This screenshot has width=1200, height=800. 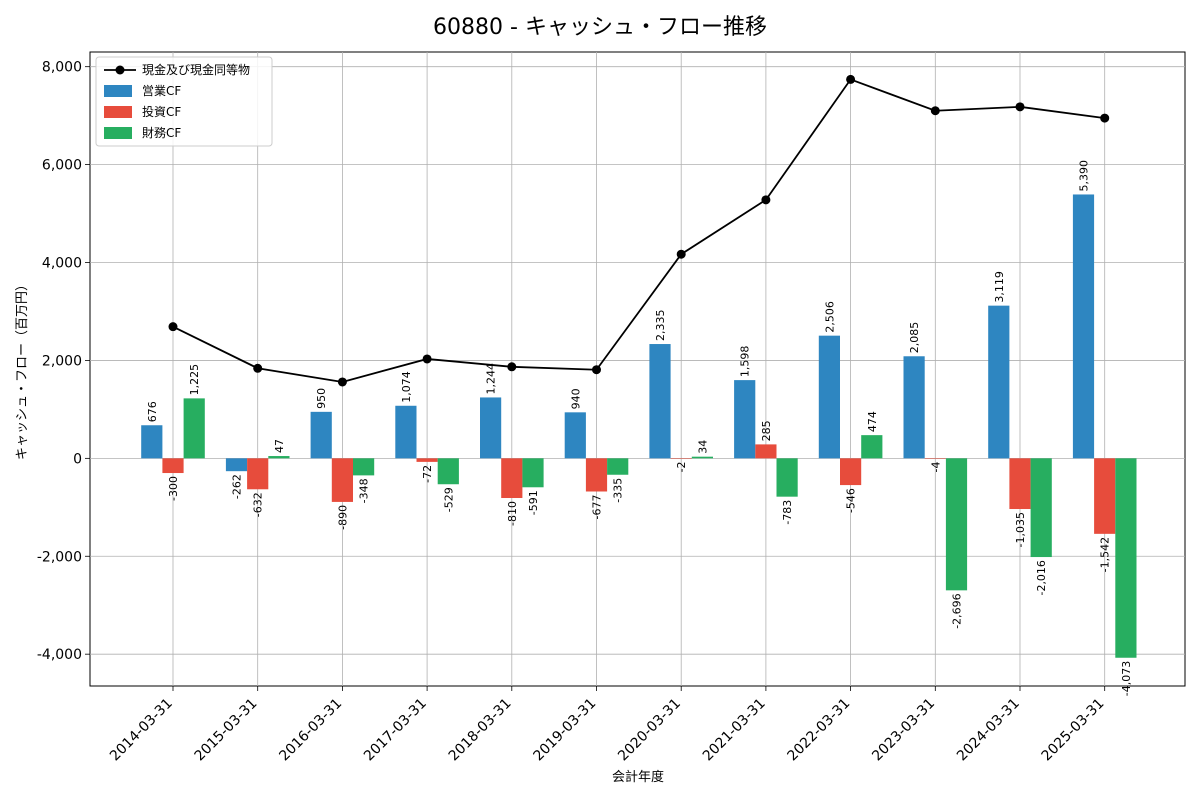 What do you see at coordinates (342, 517) in the screenshot?
I see `value-label: -890` at bounding box center [342, 517].